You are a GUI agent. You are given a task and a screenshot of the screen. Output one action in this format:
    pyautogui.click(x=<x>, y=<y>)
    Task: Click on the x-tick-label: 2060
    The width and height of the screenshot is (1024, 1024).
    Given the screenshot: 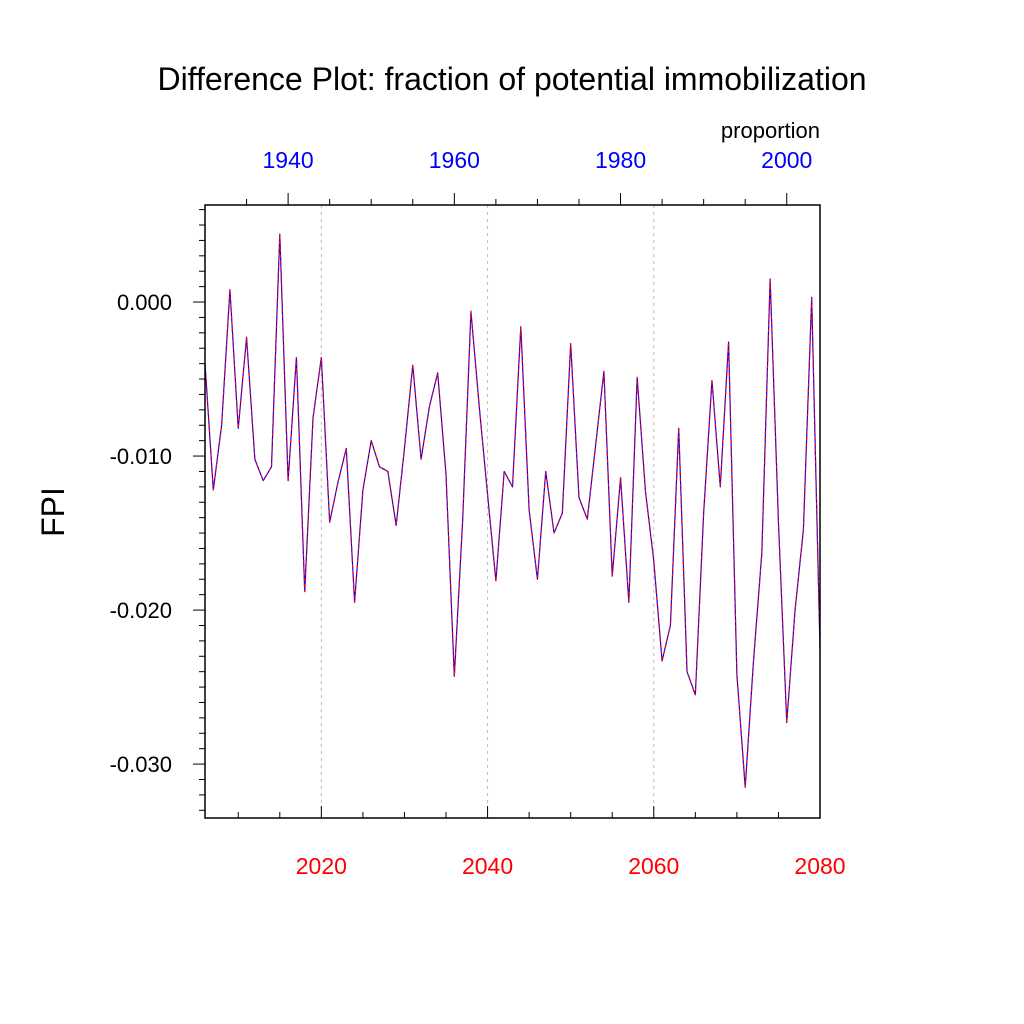 What is the action you would take?
    pyautogui.click(x=653, y=866)
    